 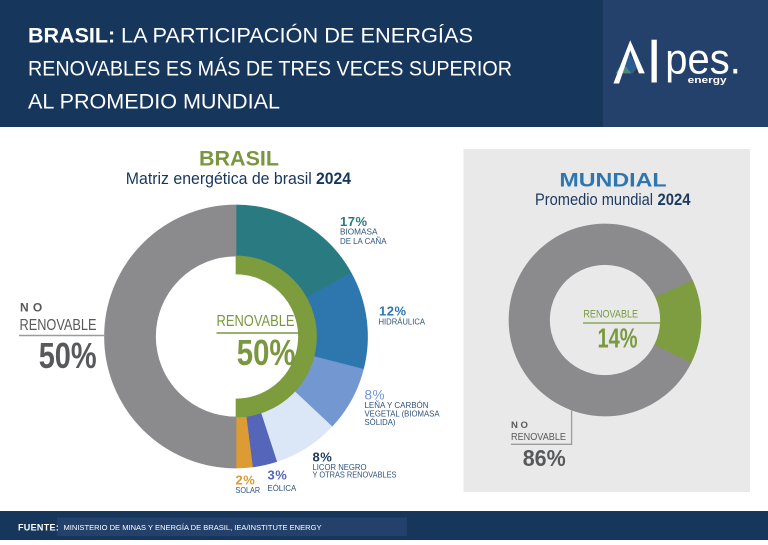 I want to click on svg-text: 17%, so click(x=354, y=221).